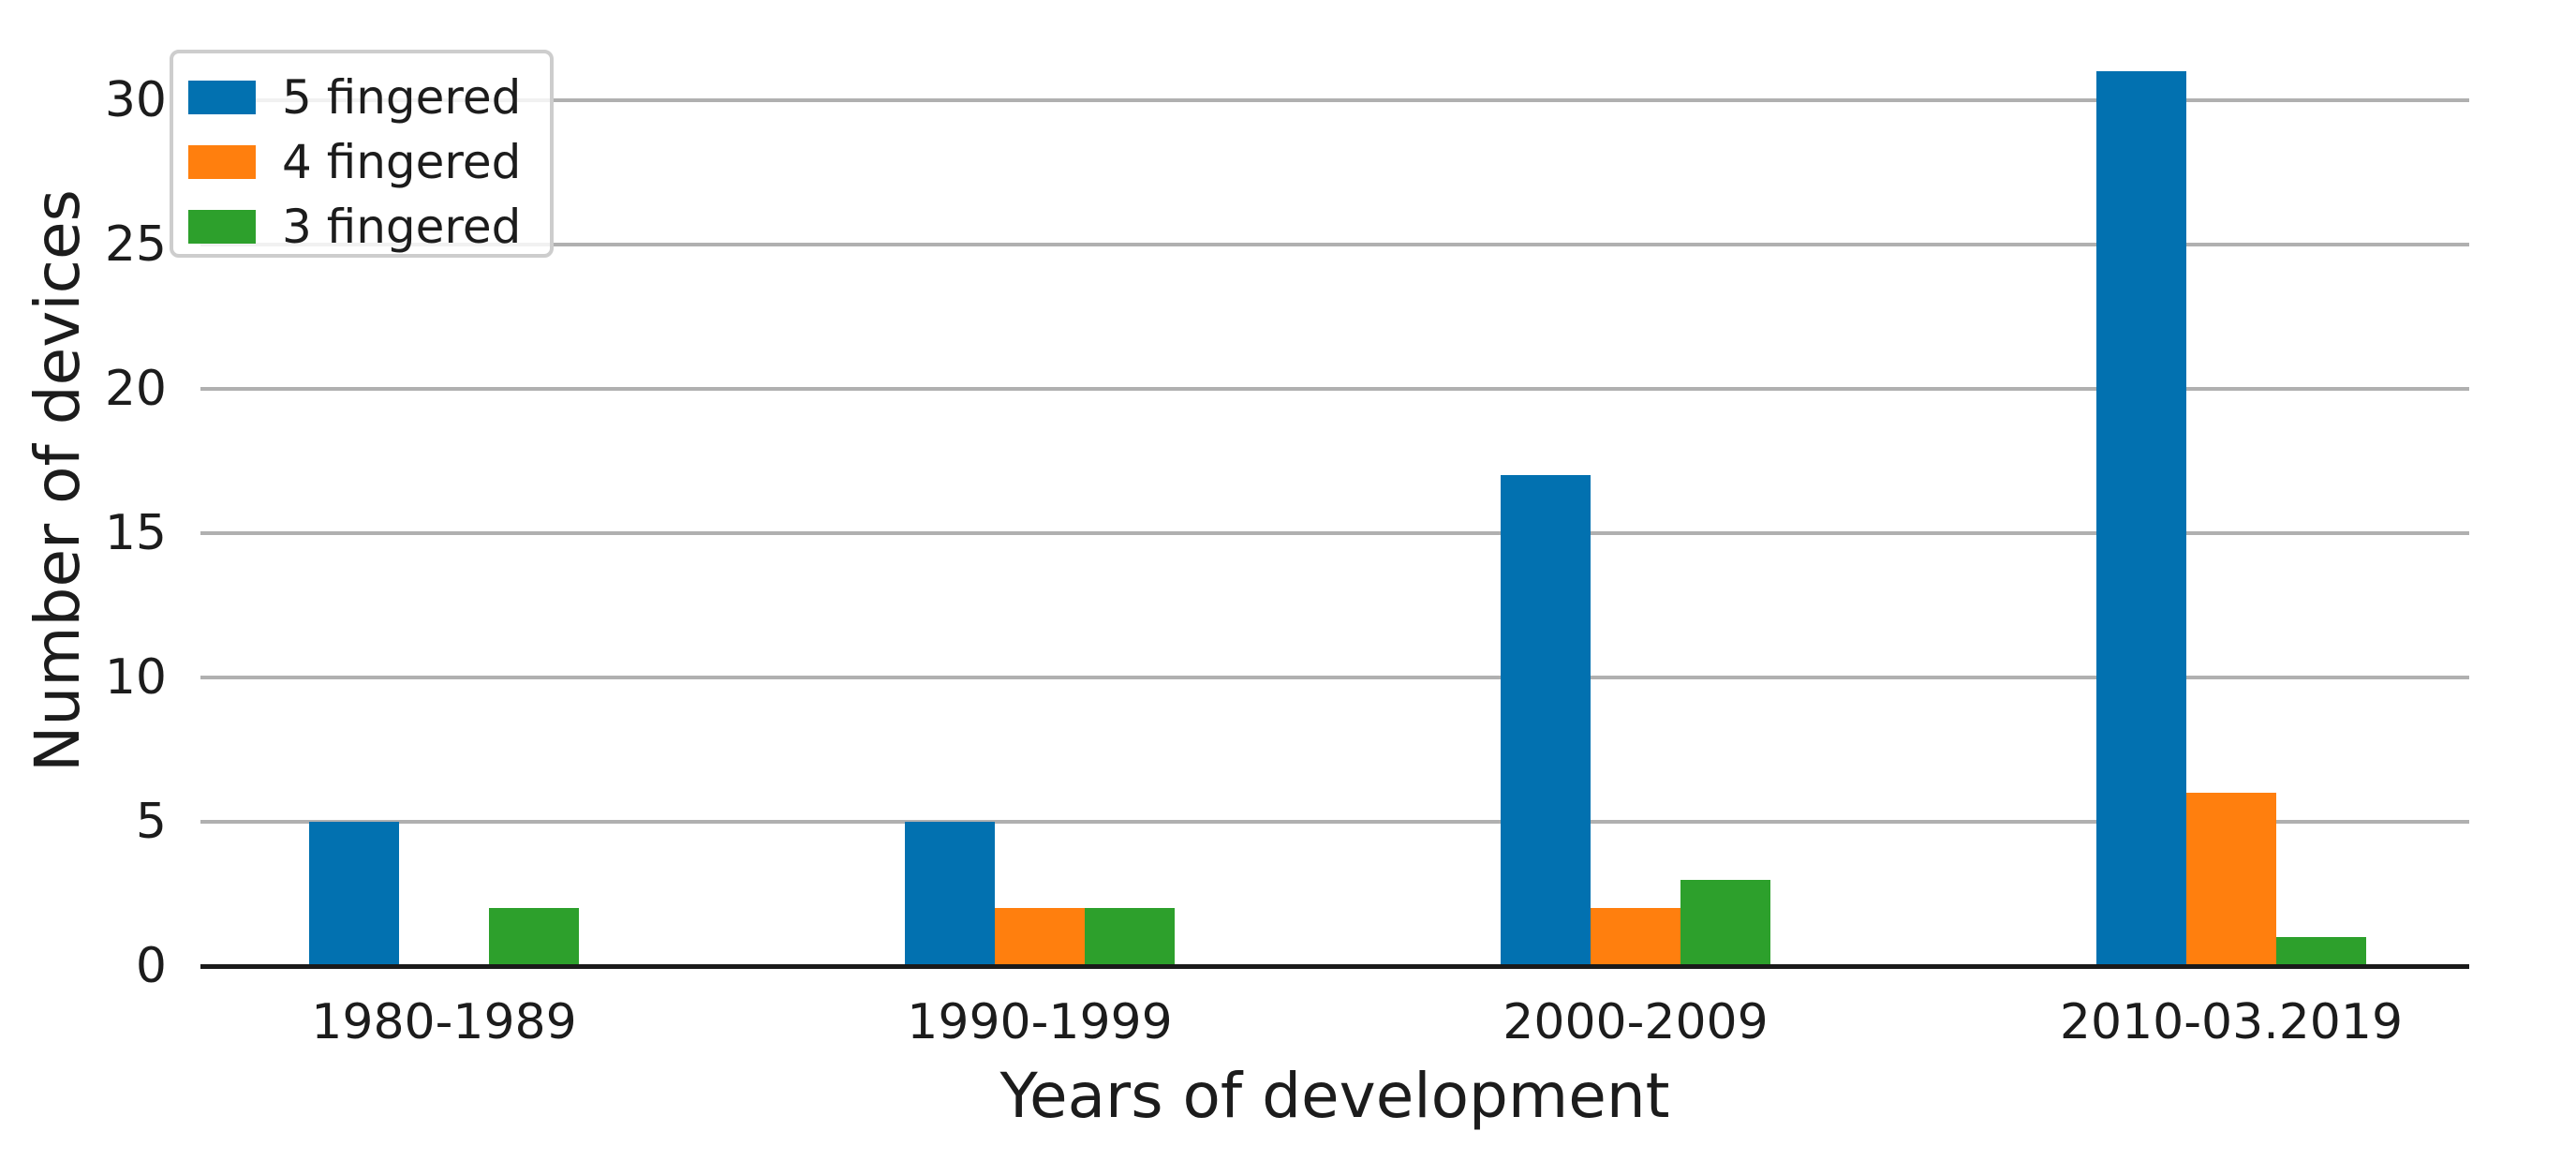  What do you see at coordinates (1334, 966) in the screenshot?
I see `x-axis-line` at bounding box center [1334, 966].